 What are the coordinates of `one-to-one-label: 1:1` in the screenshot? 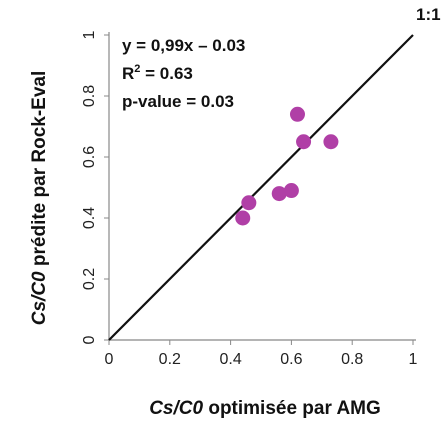 It's located at (428, 14).